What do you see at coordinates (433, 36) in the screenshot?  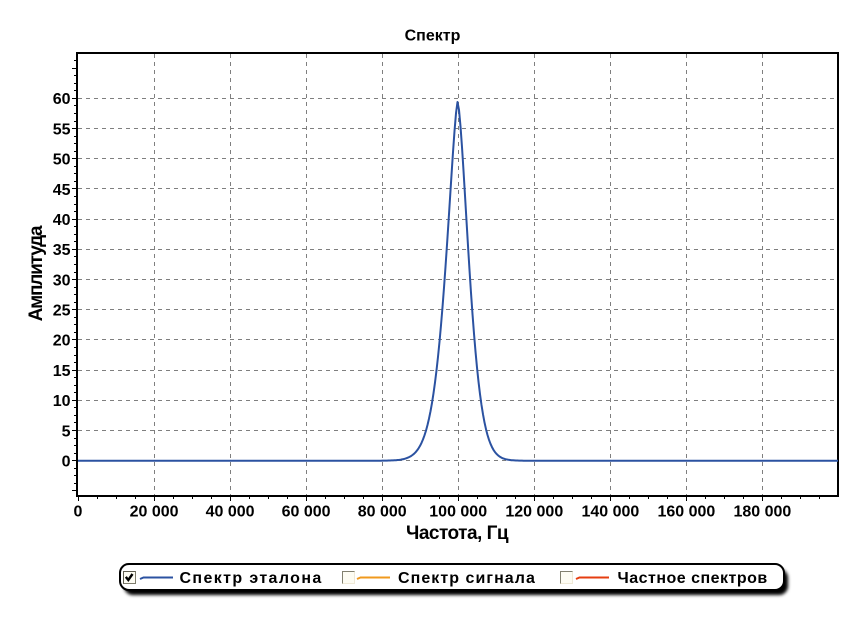 I see `svg-text: Спектр` at bounding box center [433, 36].